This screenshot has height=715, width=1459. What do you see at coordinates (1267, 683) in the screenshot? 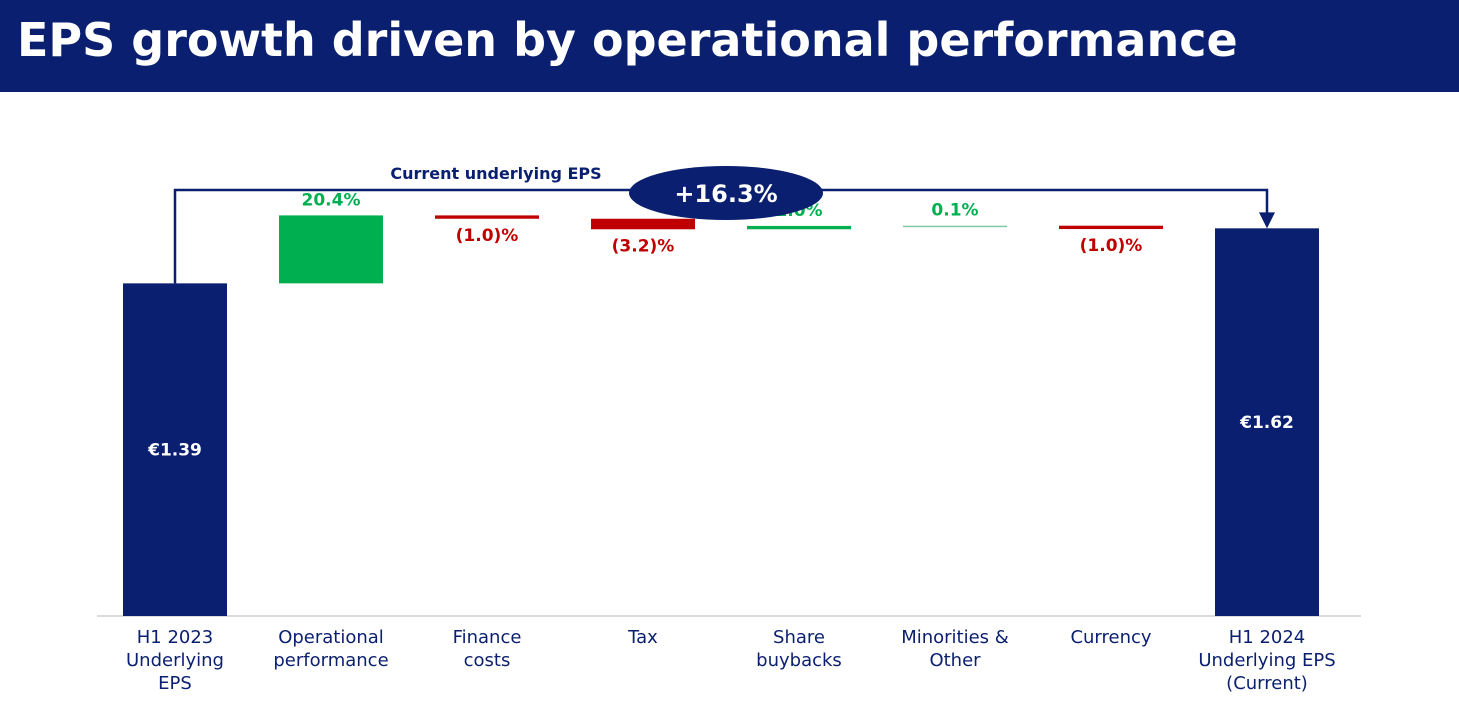
I see `category-label-7-2: (Current)` at bounding box center [1267, 683].